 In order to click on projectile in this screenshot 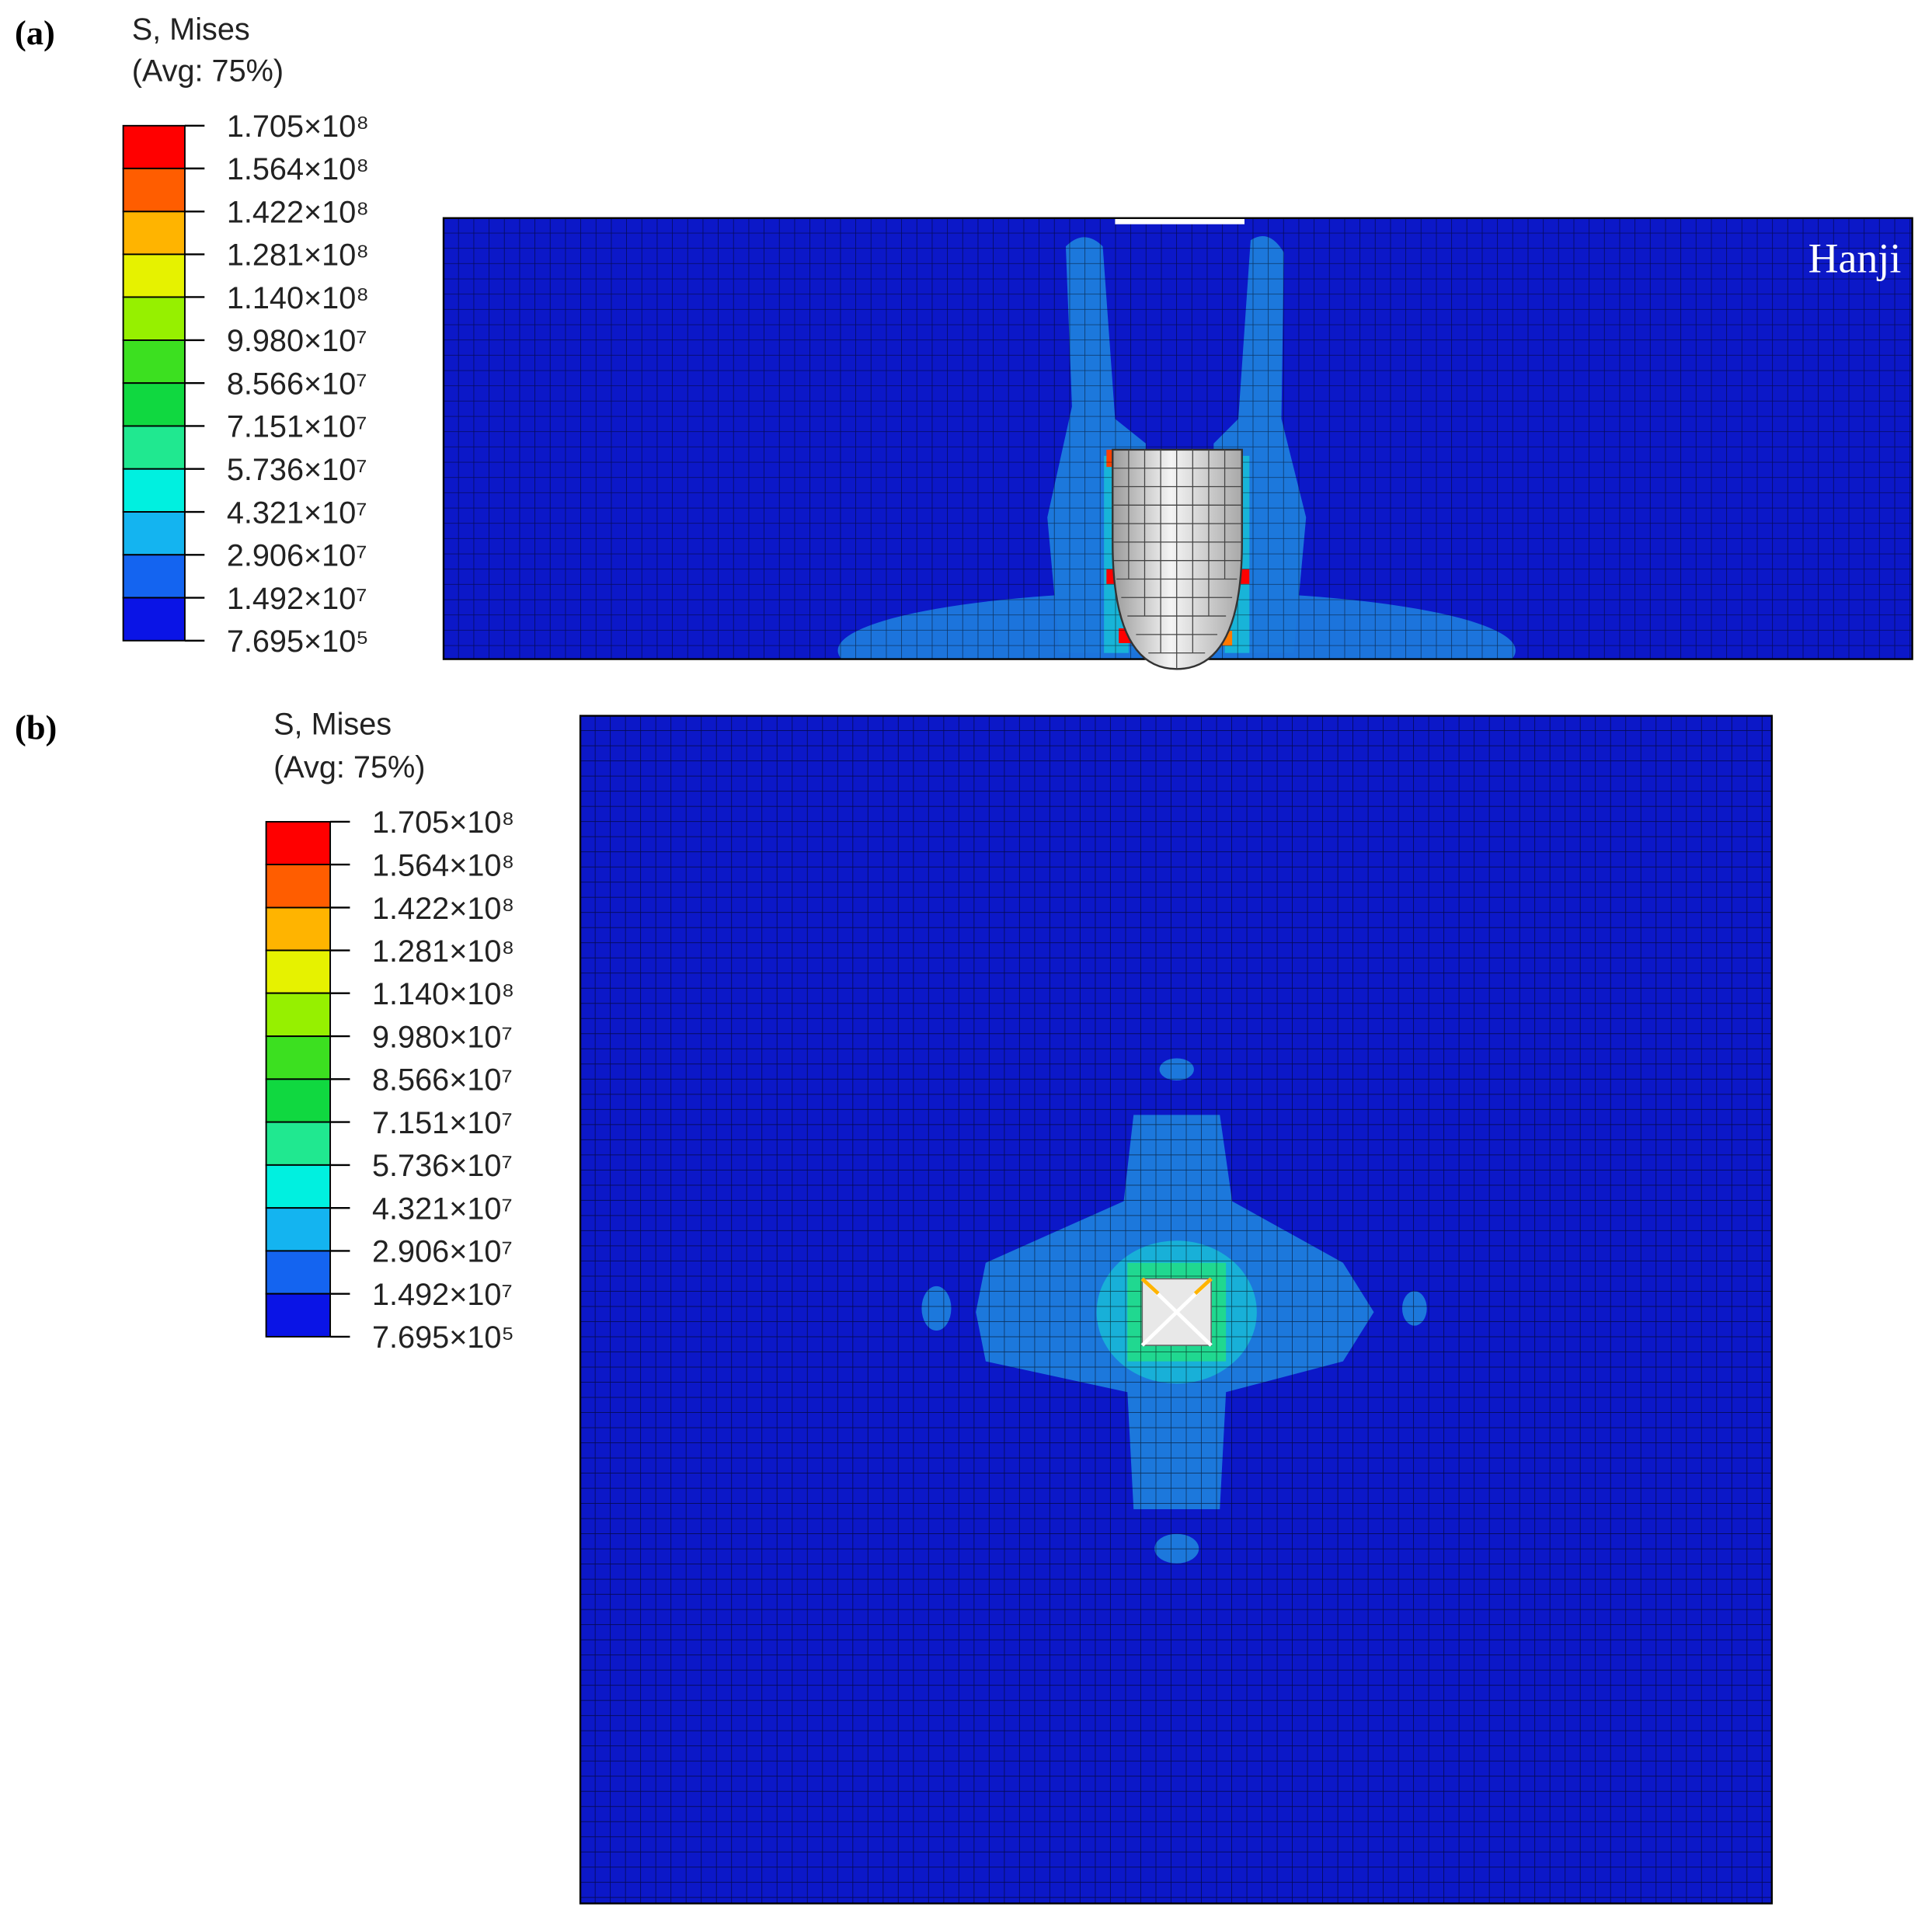, I will do `click(1177, 559)`.